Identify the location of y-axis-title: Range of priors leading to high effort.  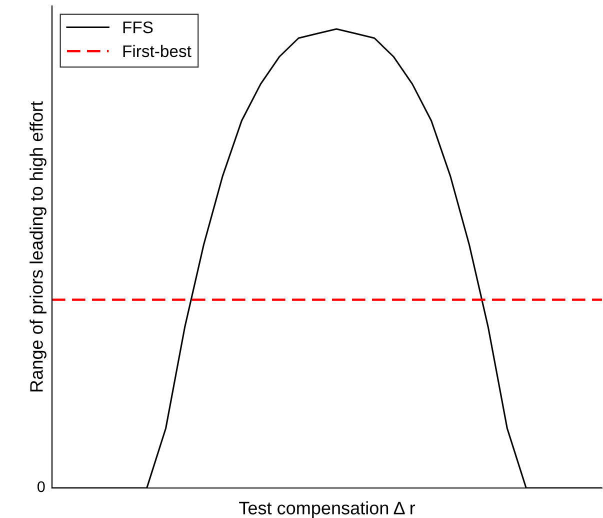
(38, 246).